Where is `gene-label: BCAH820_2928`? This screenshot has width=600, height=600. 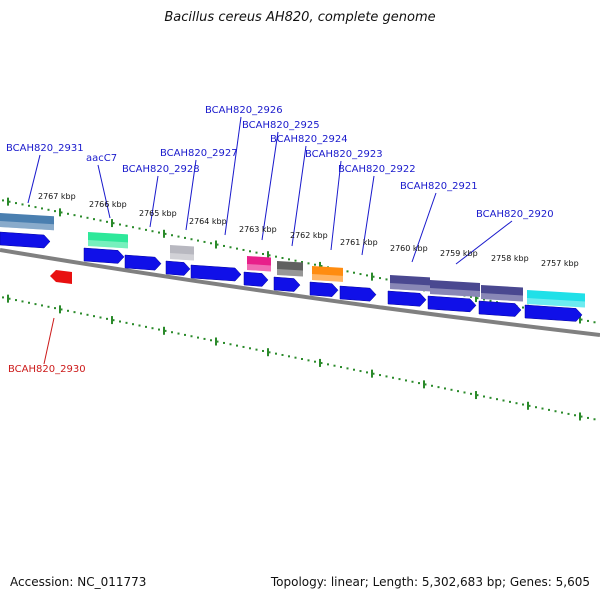 gene-label: BCAH820_2928 is located at coordinates (161, 169).